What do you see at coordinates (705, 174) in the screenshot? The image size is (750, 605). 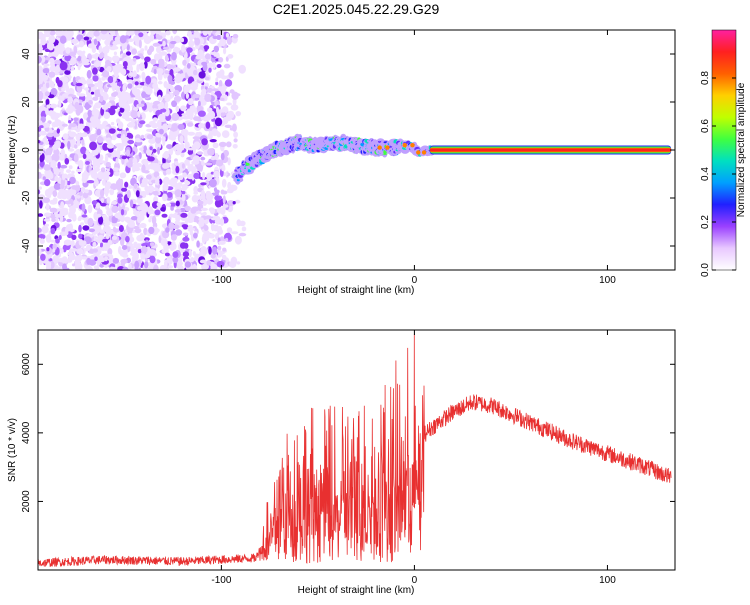 I see `colorbar-tick-label: 0.4` at bounding box center [705, 174].